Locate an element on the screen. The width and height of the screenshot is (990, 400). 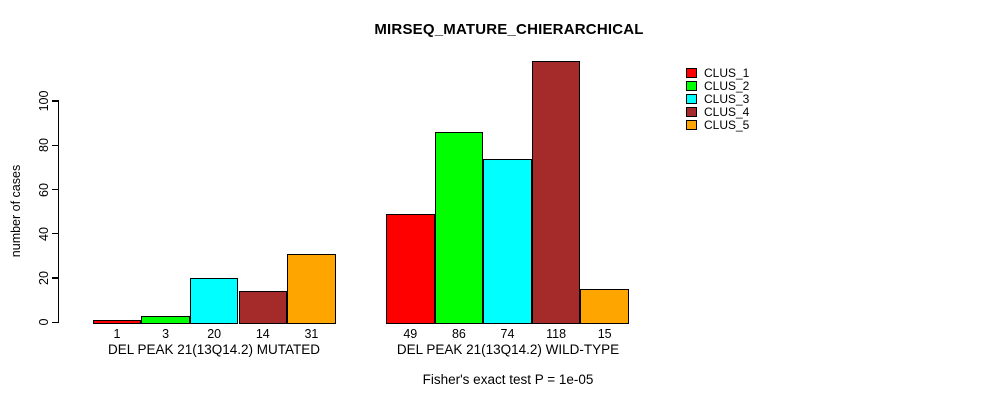
bar-clus_5-mutated is located at coordinates (311, 288).